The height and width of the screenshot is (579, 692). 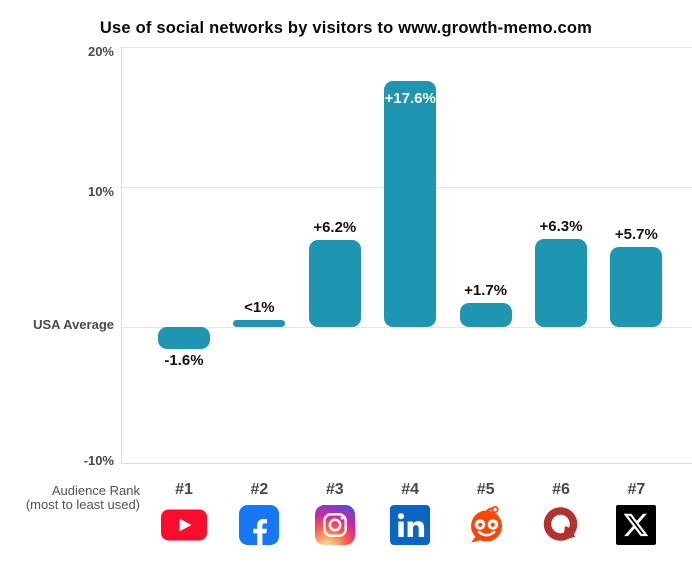 I want to click on bar-youtube, so click(x=184, y=338).